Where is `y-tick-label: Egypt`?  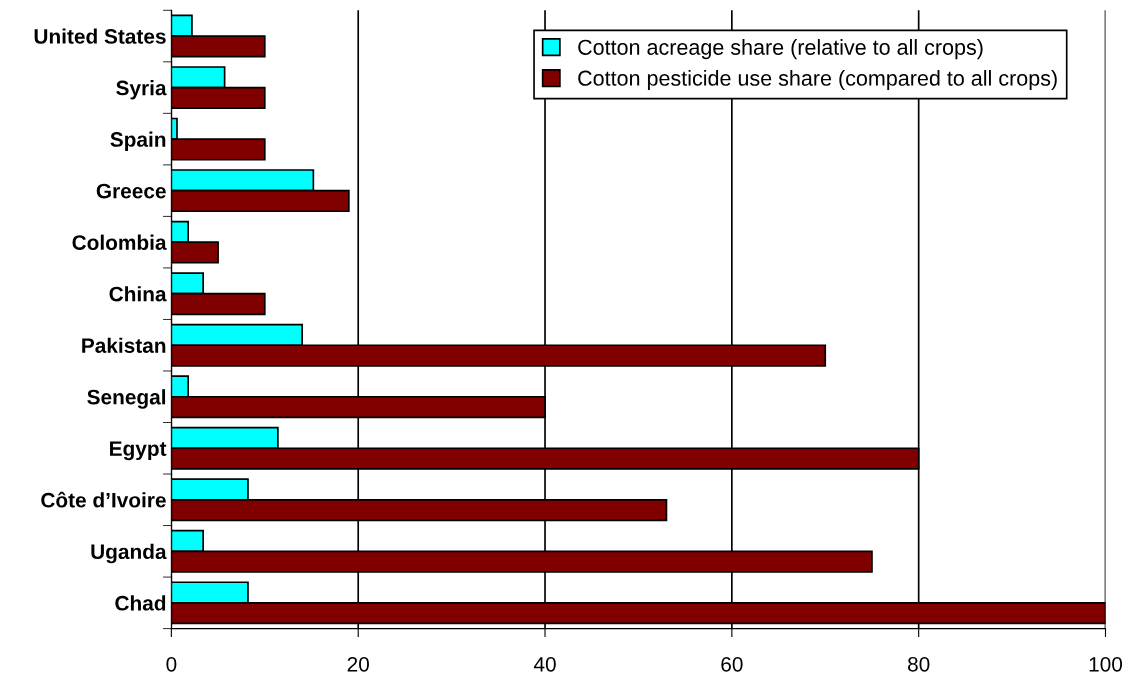
y-tick-label: Egypt is located at coordinates (138, 451).